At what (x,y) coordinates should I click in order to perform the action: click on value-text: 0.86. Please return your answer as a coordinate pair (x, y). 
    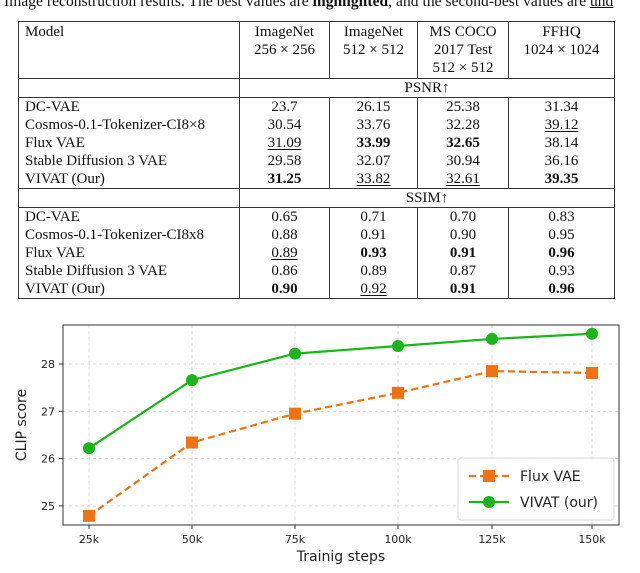
    Looking at the image, I should click on (284, 271).